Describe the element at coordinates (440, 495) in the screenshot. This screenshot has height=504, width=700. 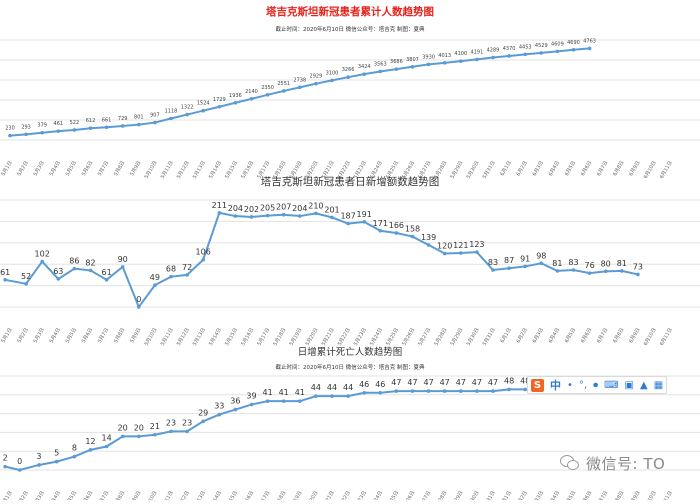
I see `x-tick-label: 5月28日` at that location.